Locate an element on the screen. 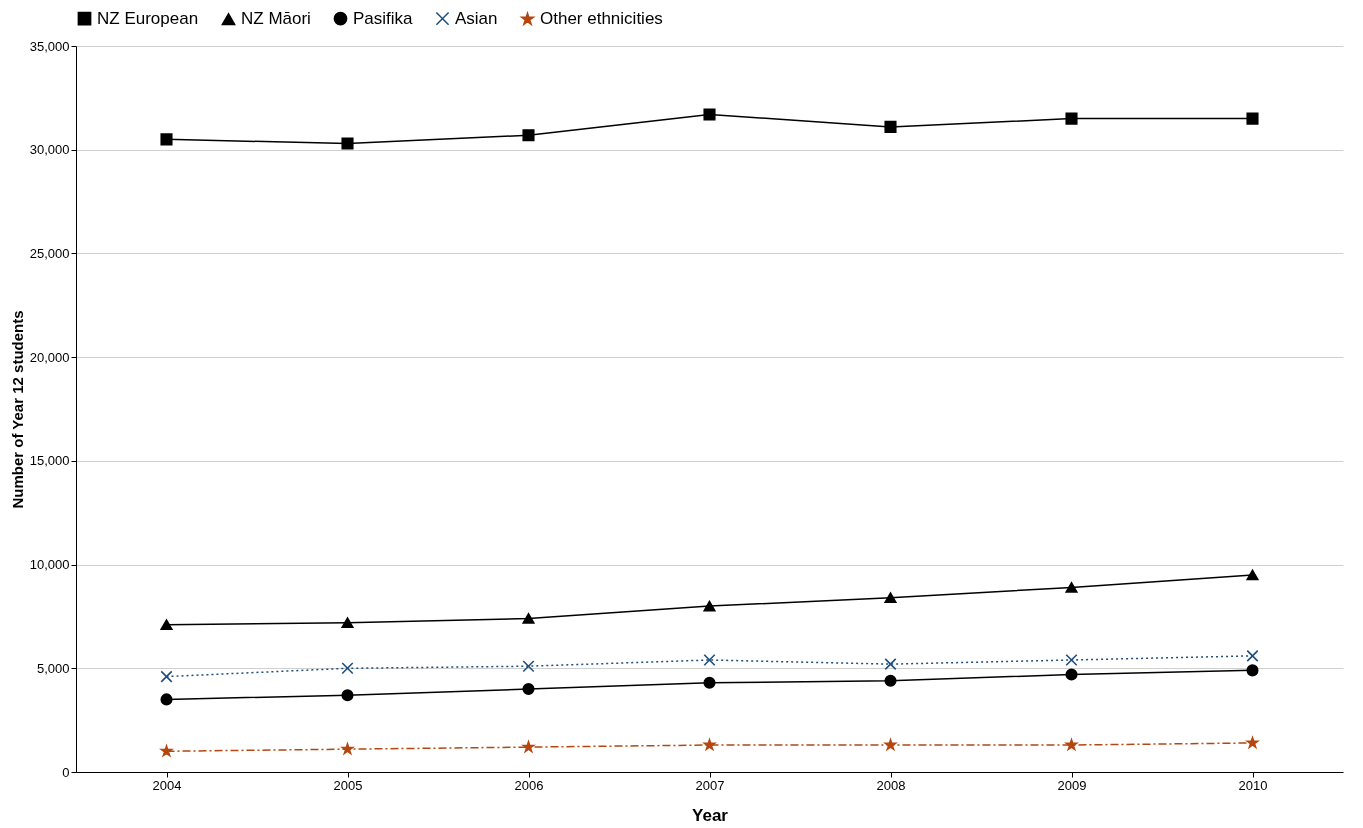 Image resolution: width=1363 pixels, height=828 pixels. x-tick-label: 2005 is located at coordinates (348, 785).